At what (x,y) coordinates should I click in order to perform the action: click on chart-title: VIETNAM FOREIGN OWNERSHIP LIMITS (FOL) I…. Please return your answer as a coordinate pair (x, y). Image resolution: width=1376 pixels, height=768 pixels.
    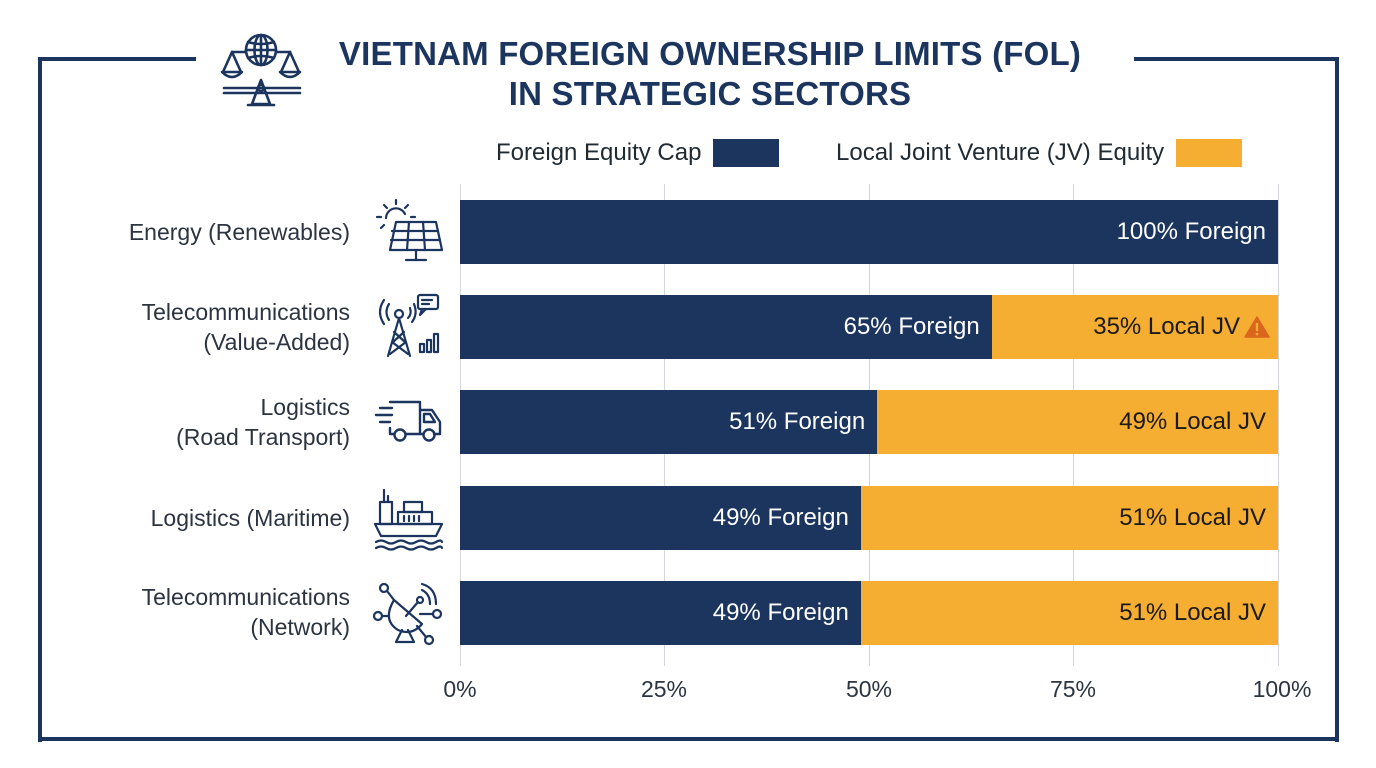
    Looking at the image, I should click on (710, 74).